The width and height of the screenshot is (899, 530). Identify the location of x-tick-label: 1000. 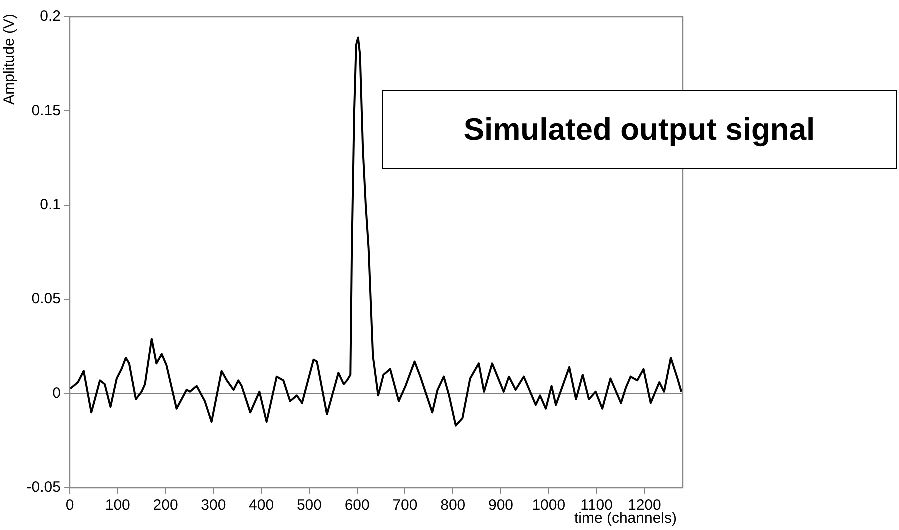
(549, 505).